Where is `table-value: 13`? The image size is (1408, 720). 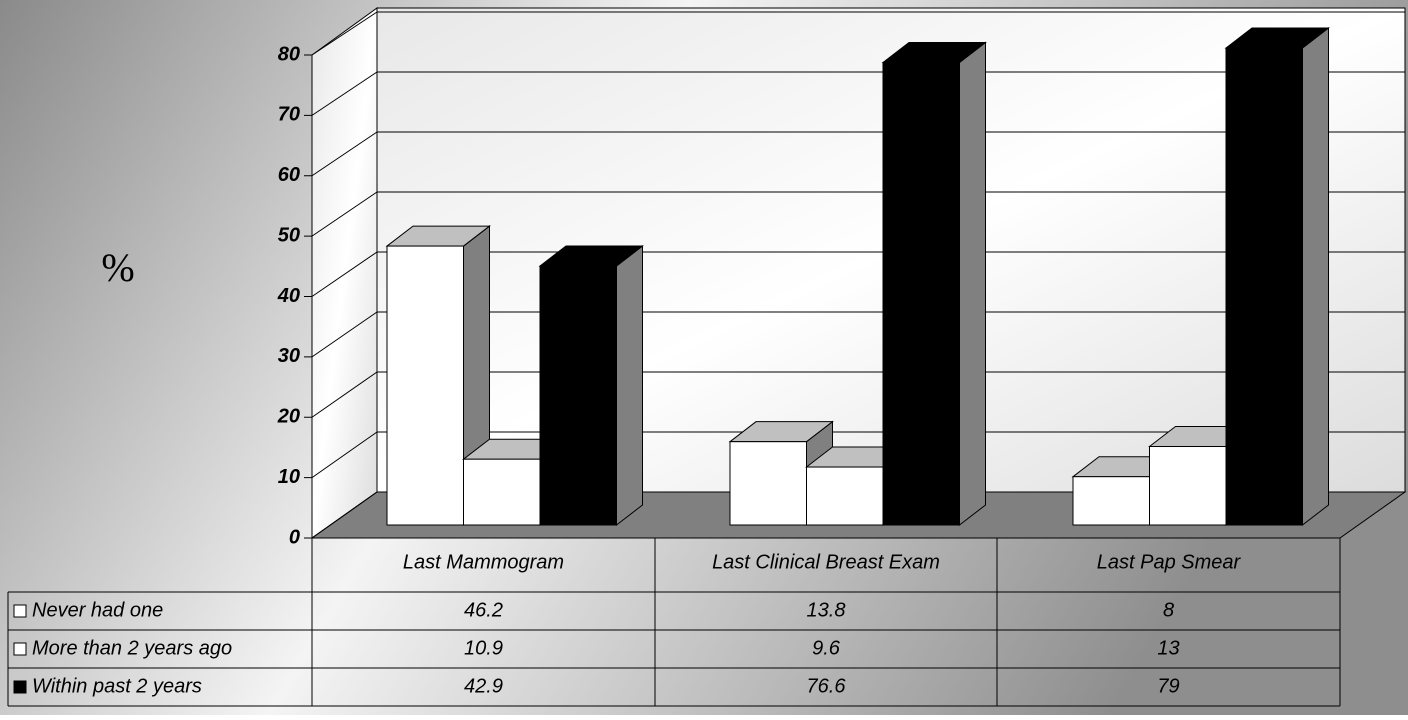
table-value: 13 is located at coordinates (1168, 648).